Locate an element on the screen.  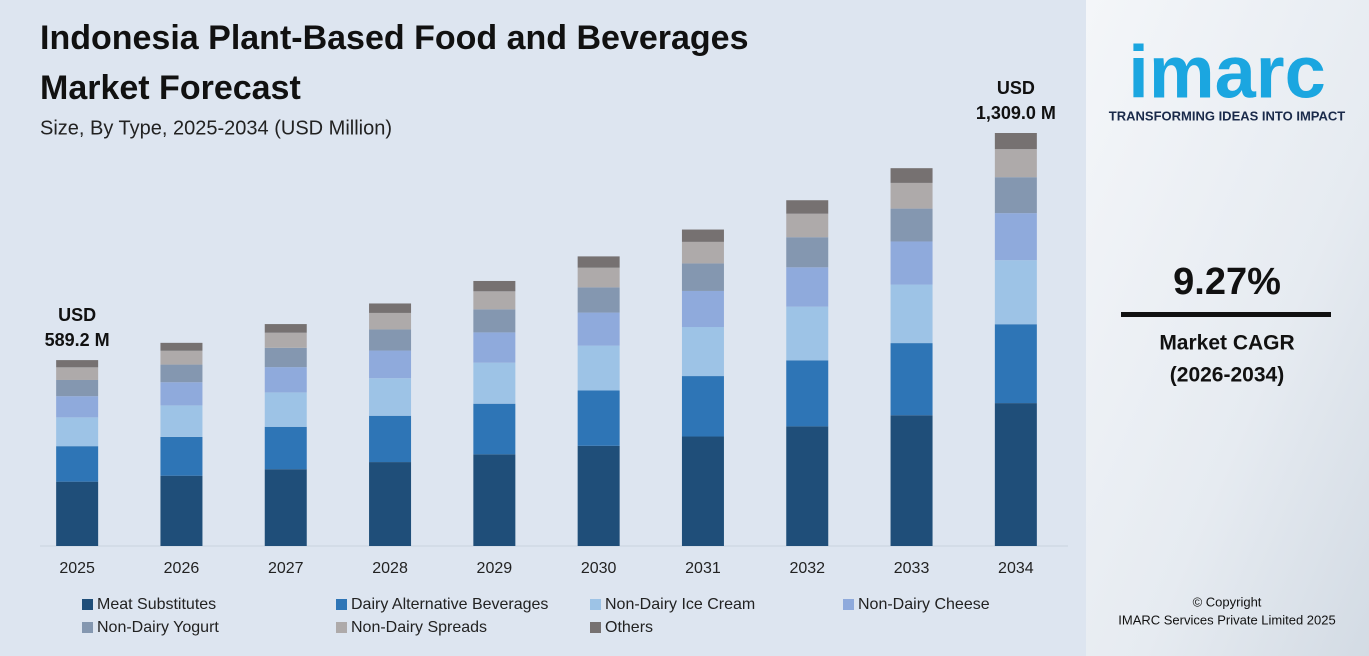
cagr-period: (2026-2034) is located at coordinates (1227, 375).